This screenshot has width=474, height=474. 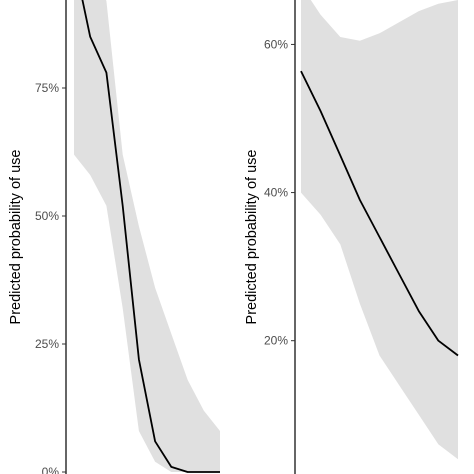 I want to click on y-tick-label: 60%, so click(x=276, y=44).